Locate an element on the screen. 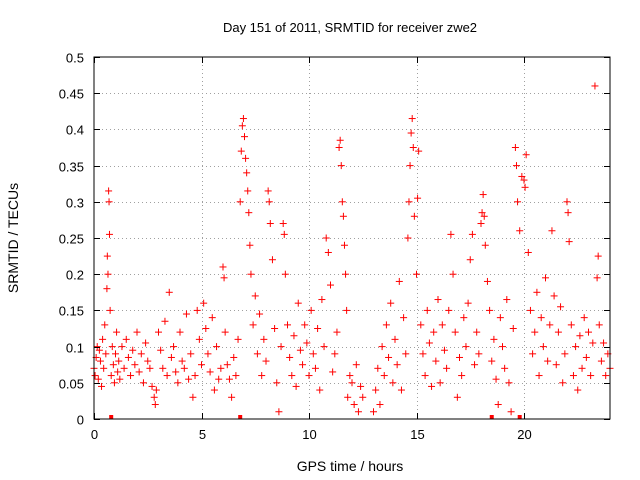  x-tick-label: 0 is located at coordinates (94, 434).